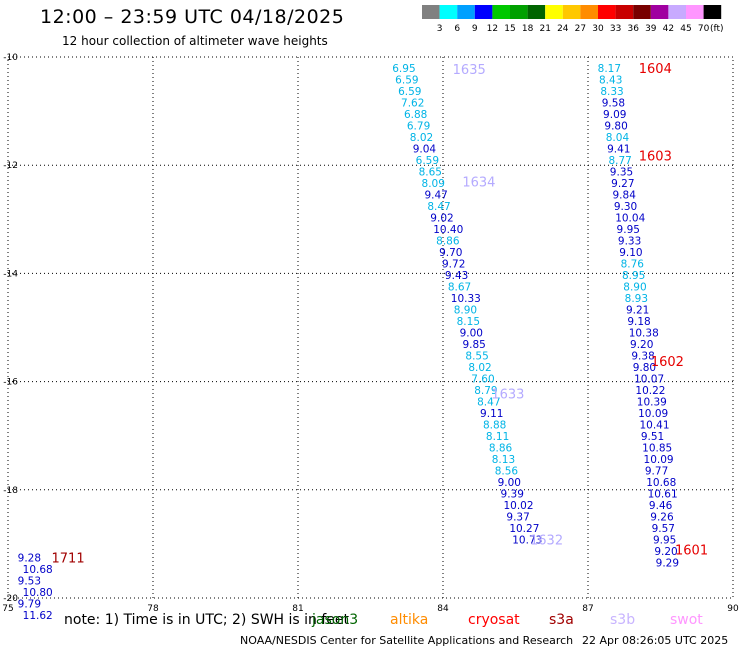  I want to click on wave-height-value: 9.27, so click(622, 184).